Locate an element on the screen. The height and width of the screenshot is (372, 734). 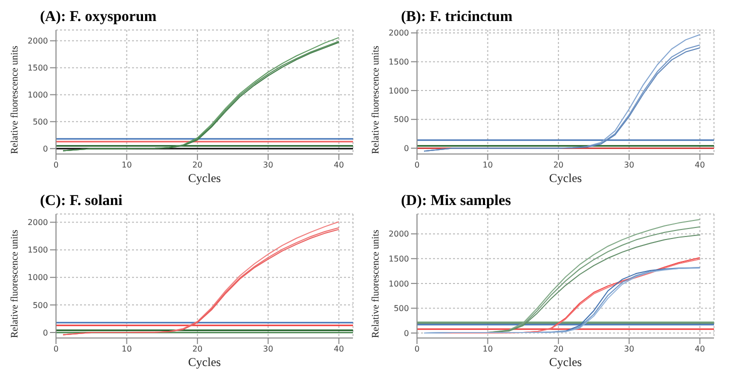
chart-title: (C): F. solani is located at coordinates (82, 201).